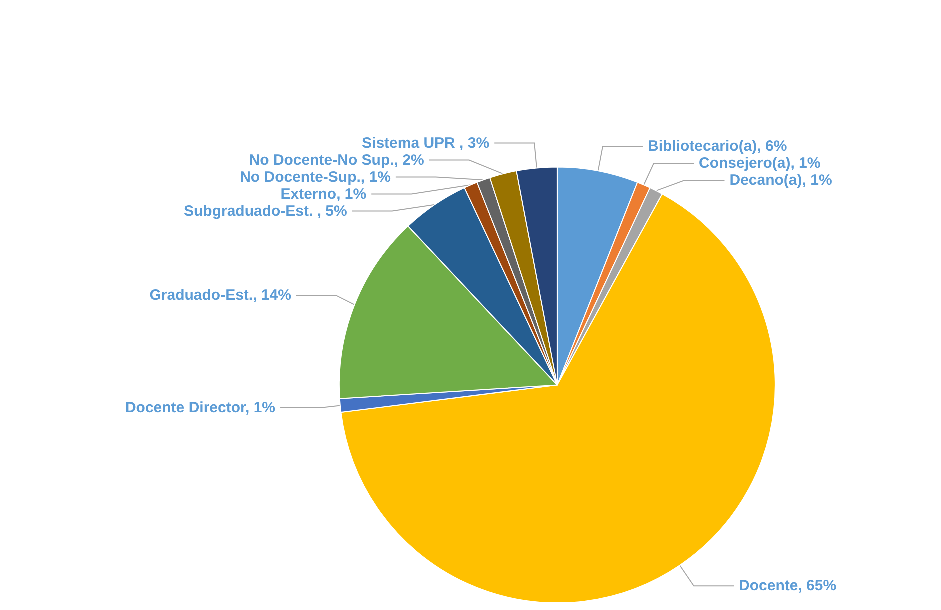 The image size is (941, 610). What do you see at coordinates (266, 211) in the screenshot?
I see `slice-label: Subgraduado-Est. , 5%` at bounding box center [266, 211].